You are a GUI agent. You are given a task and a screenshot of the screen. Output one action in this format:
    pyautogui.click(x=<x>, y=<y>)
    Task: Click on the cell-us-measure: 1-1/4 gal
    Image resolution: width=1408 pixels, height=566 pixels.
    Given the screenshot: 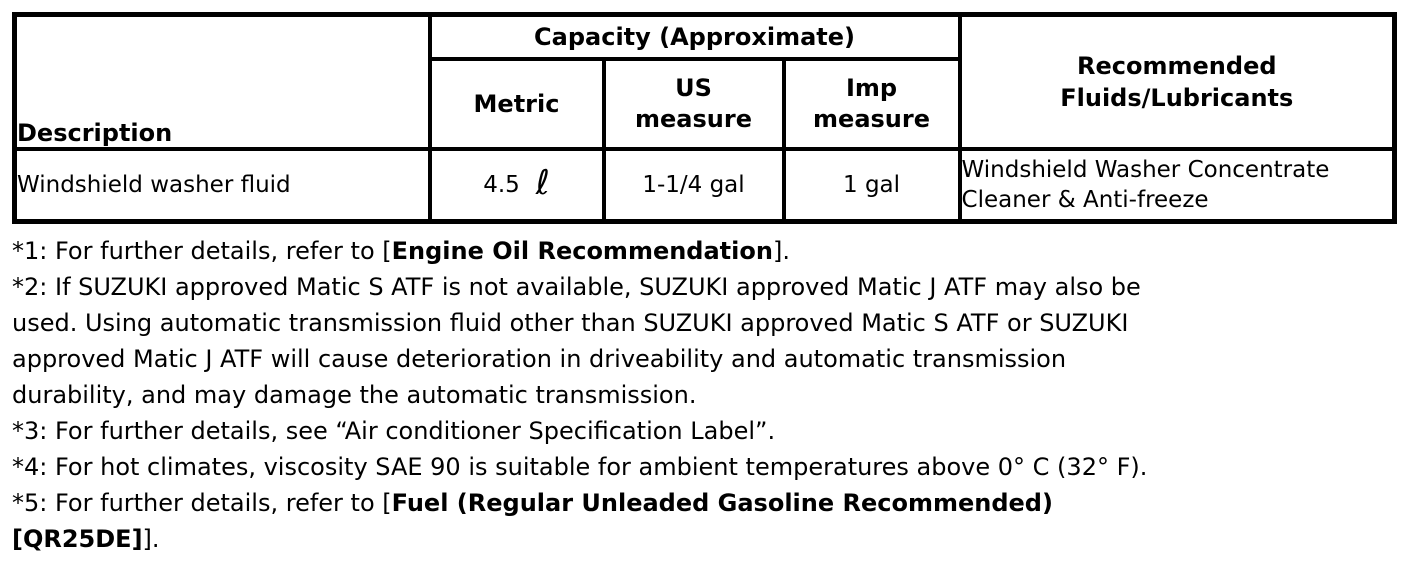 What is the action you would take?
    pyautogui.click(x=693, y=185)
    